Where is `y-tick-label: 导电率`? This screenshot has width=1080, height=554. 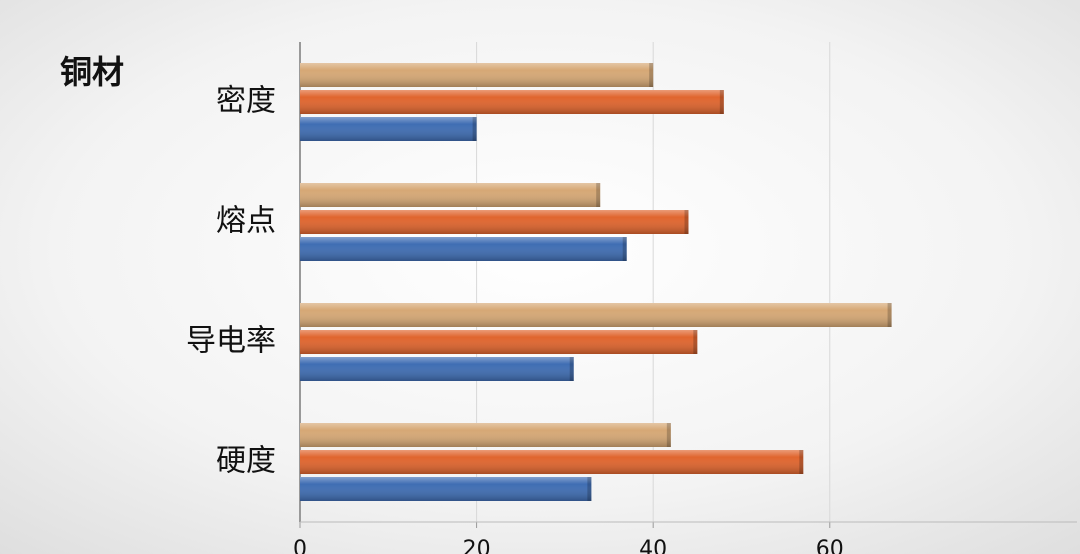 y-tick-label: 导电率 is located at coordinates (231, 341).